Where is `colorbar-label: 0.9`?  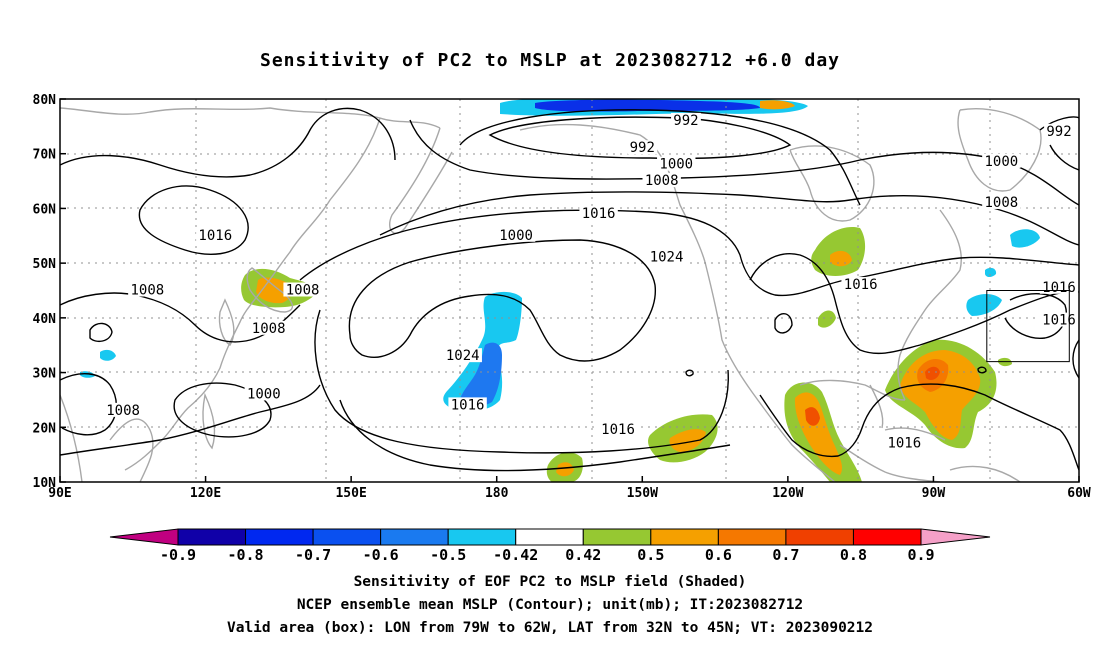 colorbar-label: 0.9 is located at coordinates (920, 555).